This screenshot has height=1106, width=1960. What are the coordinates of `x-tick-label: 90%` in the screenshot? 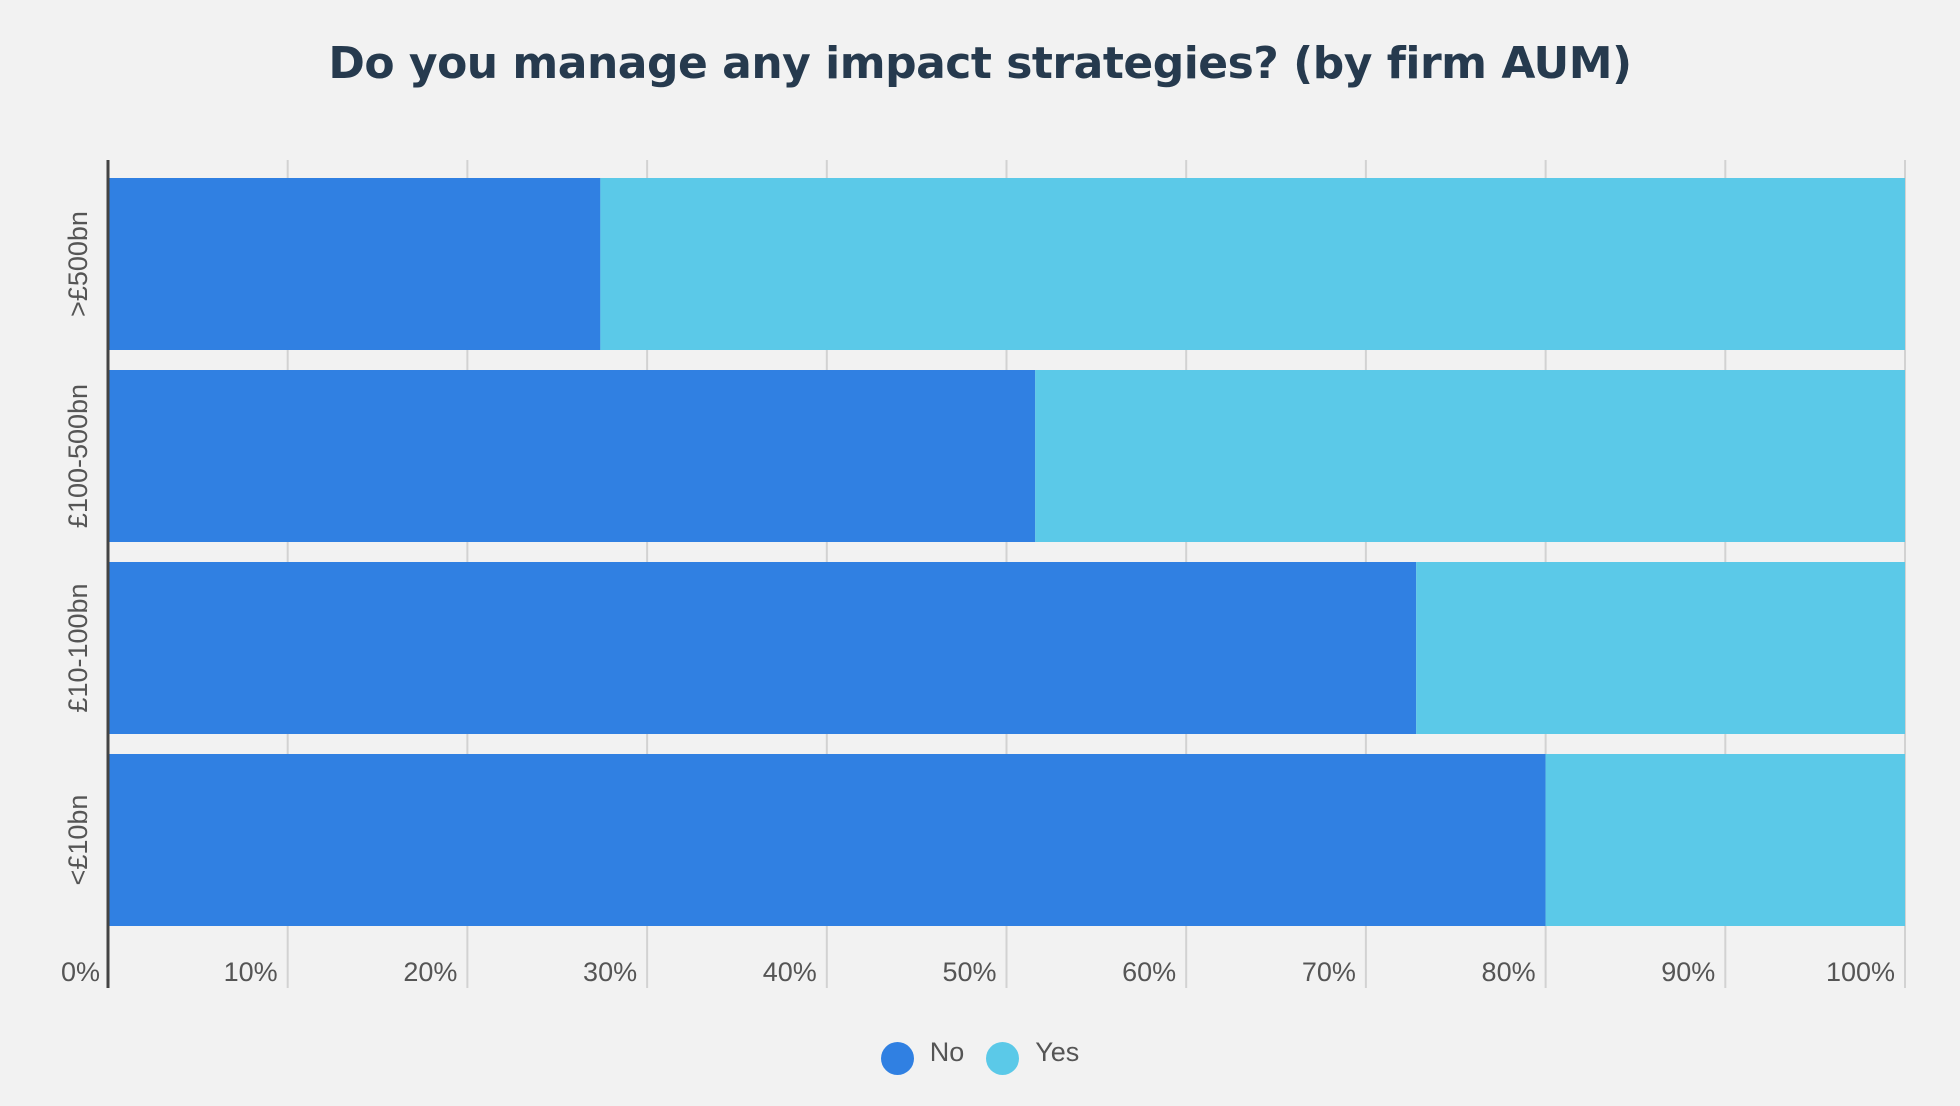 It's located at (1688, 972).